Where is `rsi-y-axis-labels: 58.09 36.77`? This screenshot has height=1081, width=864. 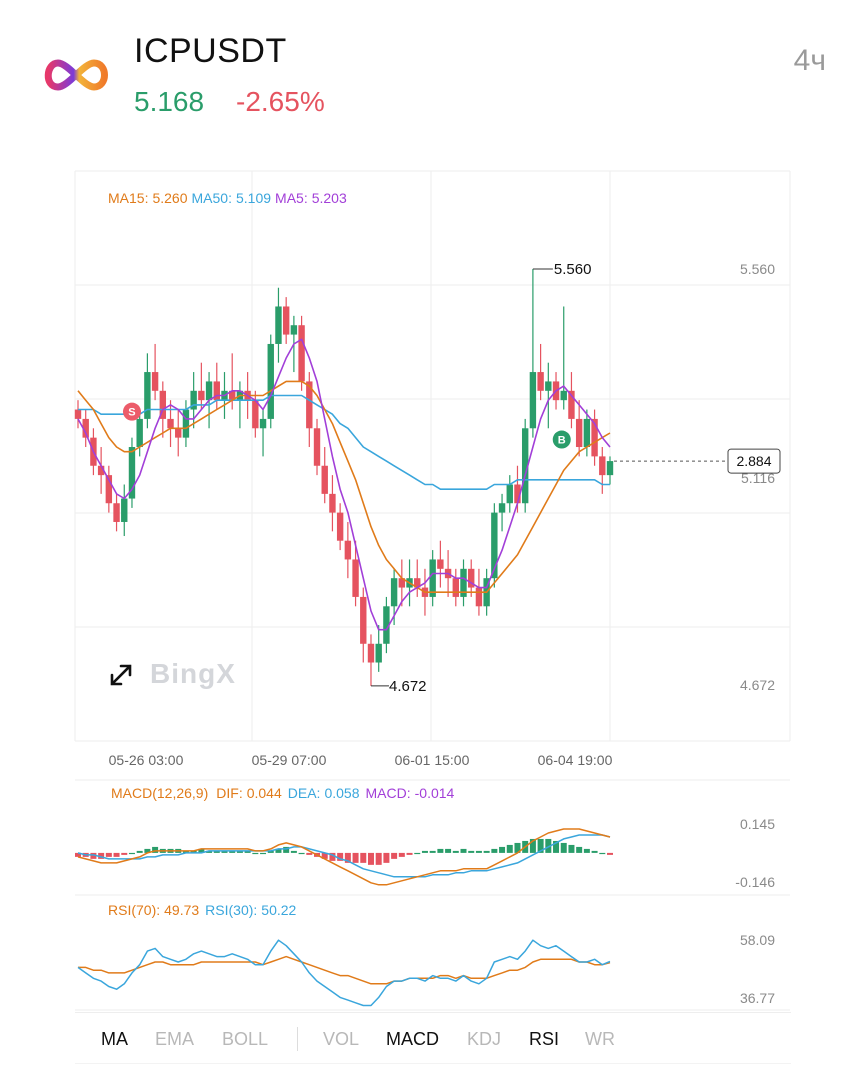 rsi-y-axis-labels: 58.09 36.77 is located at coordinates (757, 969).